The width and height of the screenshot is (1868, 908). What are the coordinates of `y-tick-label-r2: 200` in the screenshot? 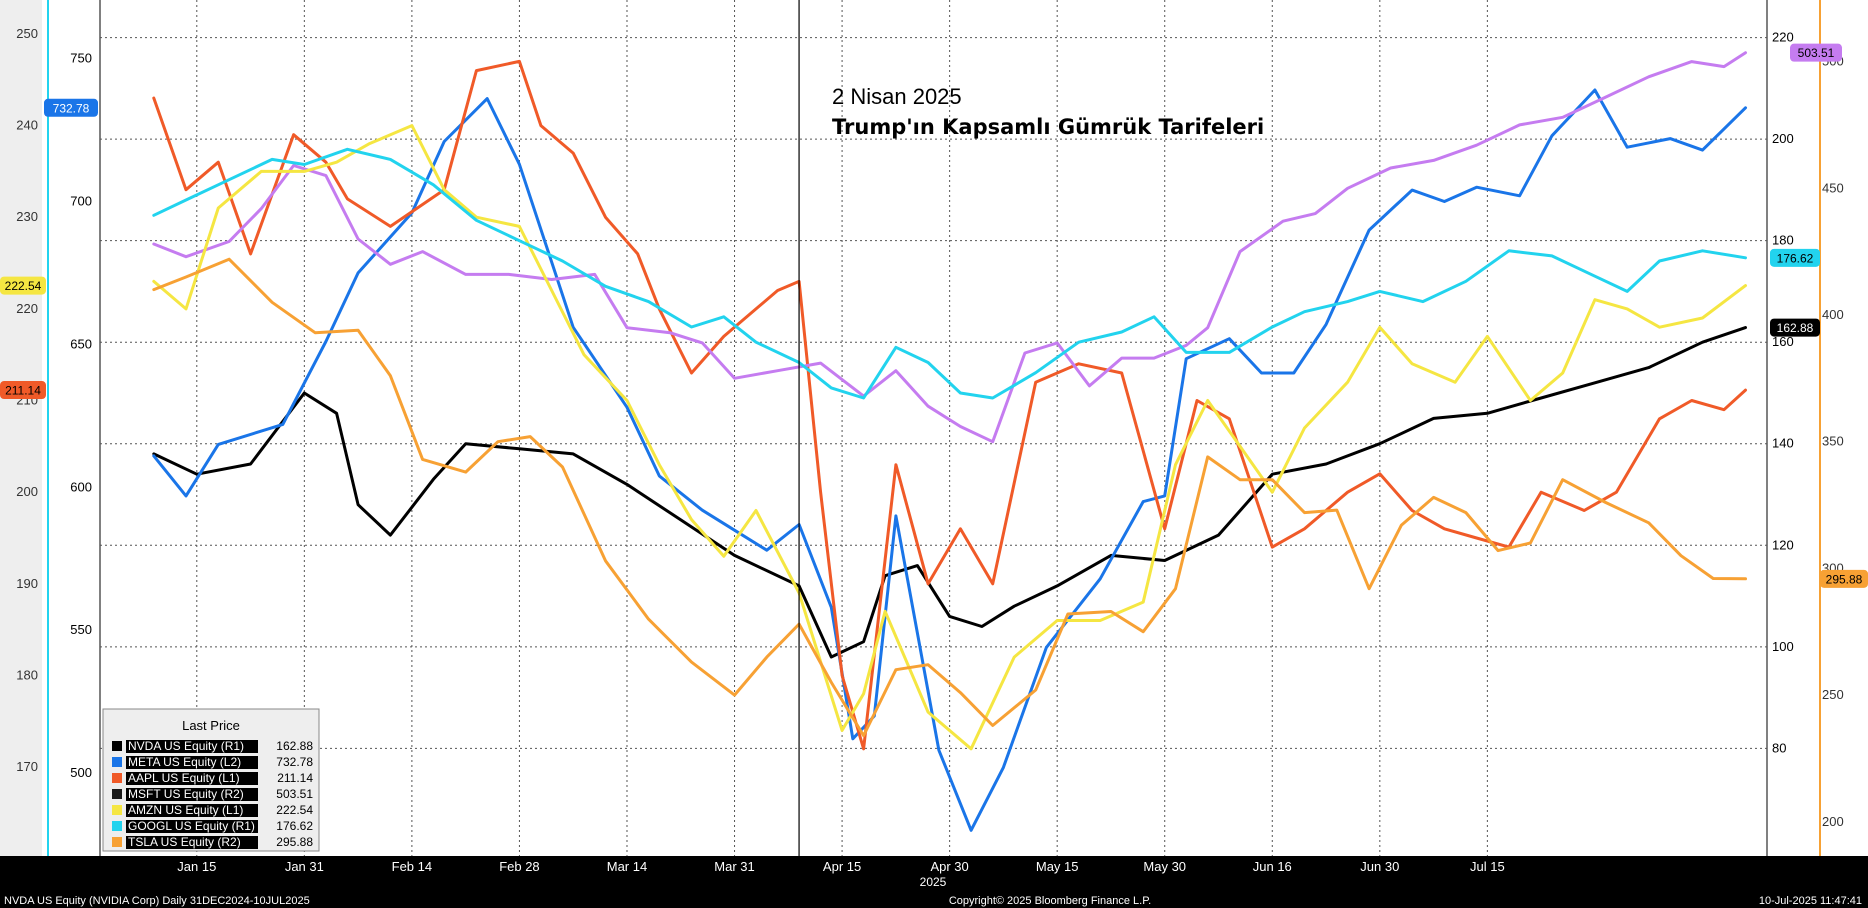 It's located at (1833, 821).